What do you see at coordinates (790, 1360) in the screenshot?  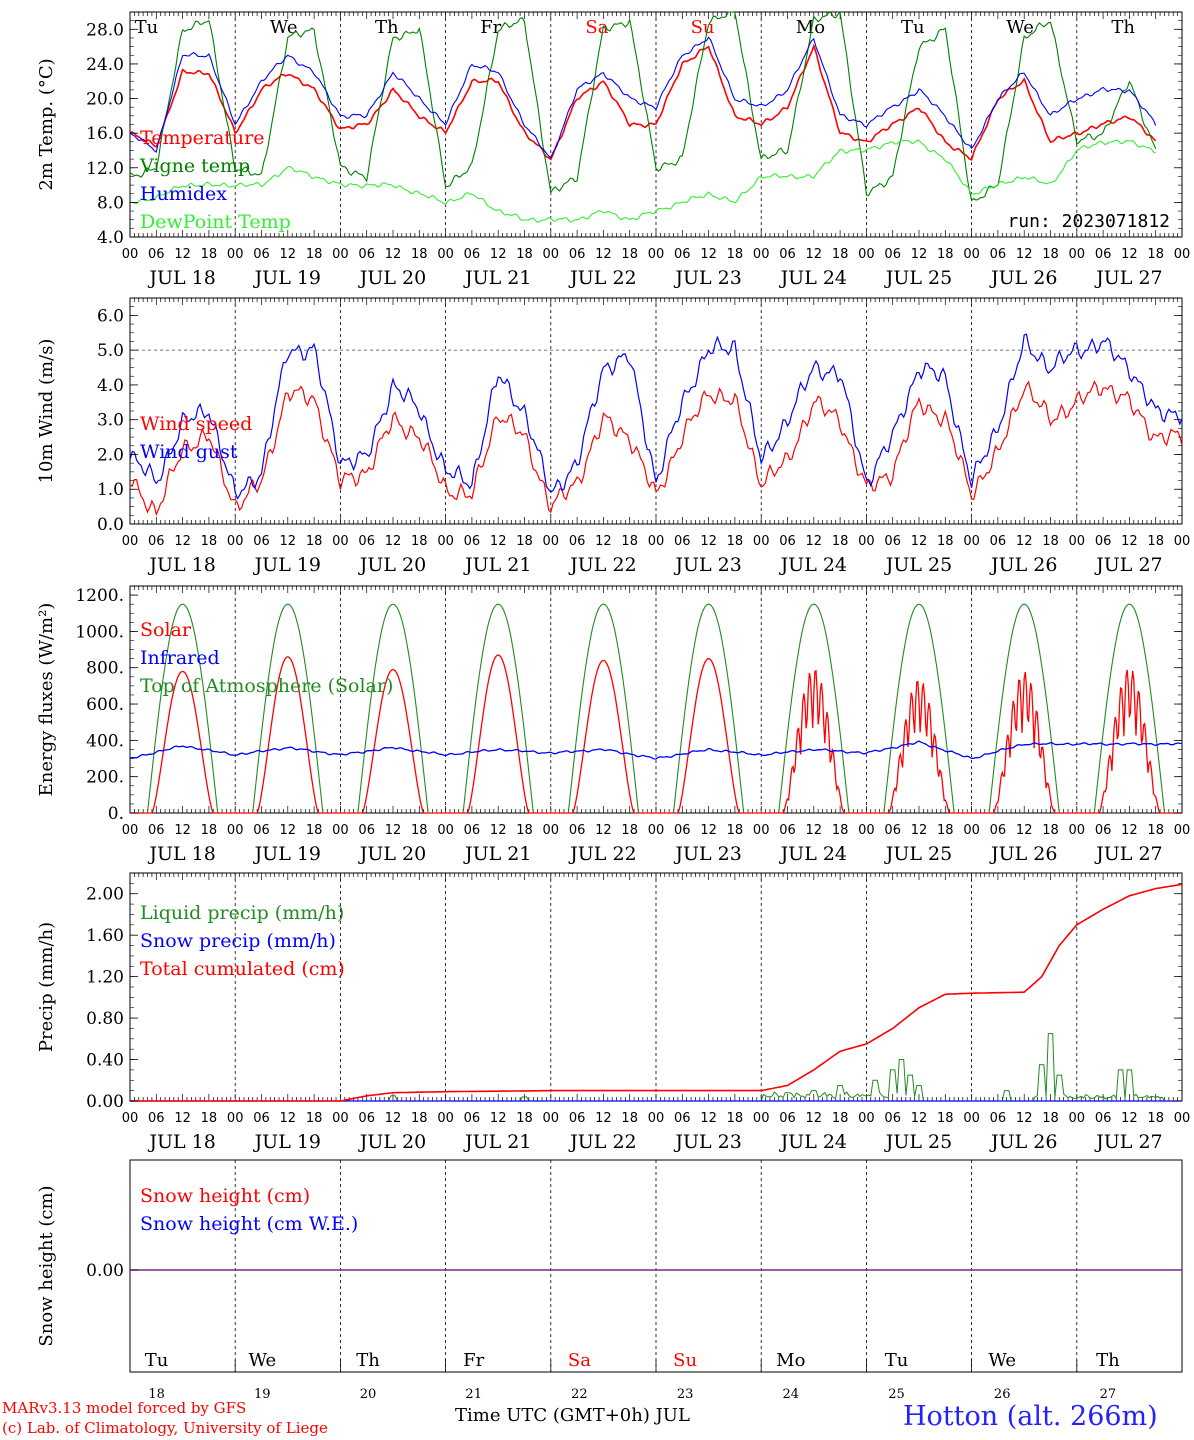 I see `weekday-label: Mo` at bounding box center [790, 1360].